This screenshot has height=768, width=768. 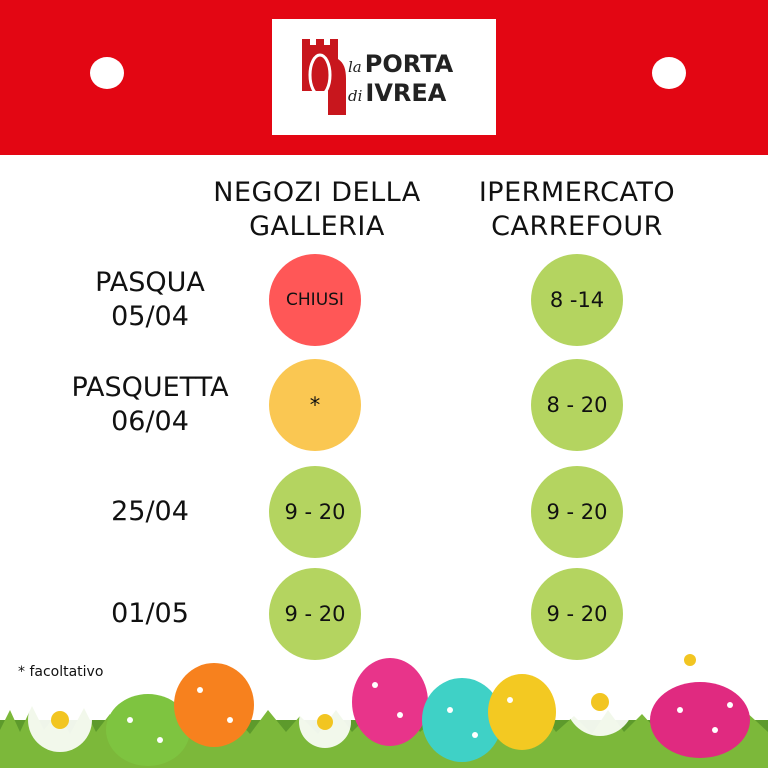 I want to click on row-label: PASQUETTA 06/04, so click(x=150, y=404).